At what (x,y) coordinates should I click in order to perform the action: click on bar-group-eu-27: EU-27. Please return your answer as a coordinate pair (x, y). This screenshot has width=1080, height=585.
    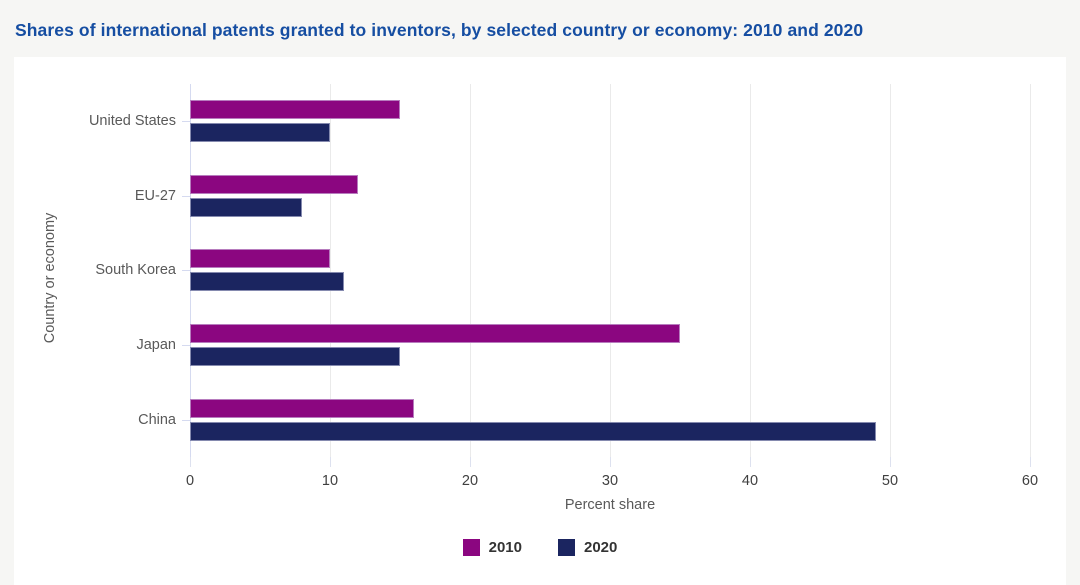
    Looking at the image, I should click on (582, 196).